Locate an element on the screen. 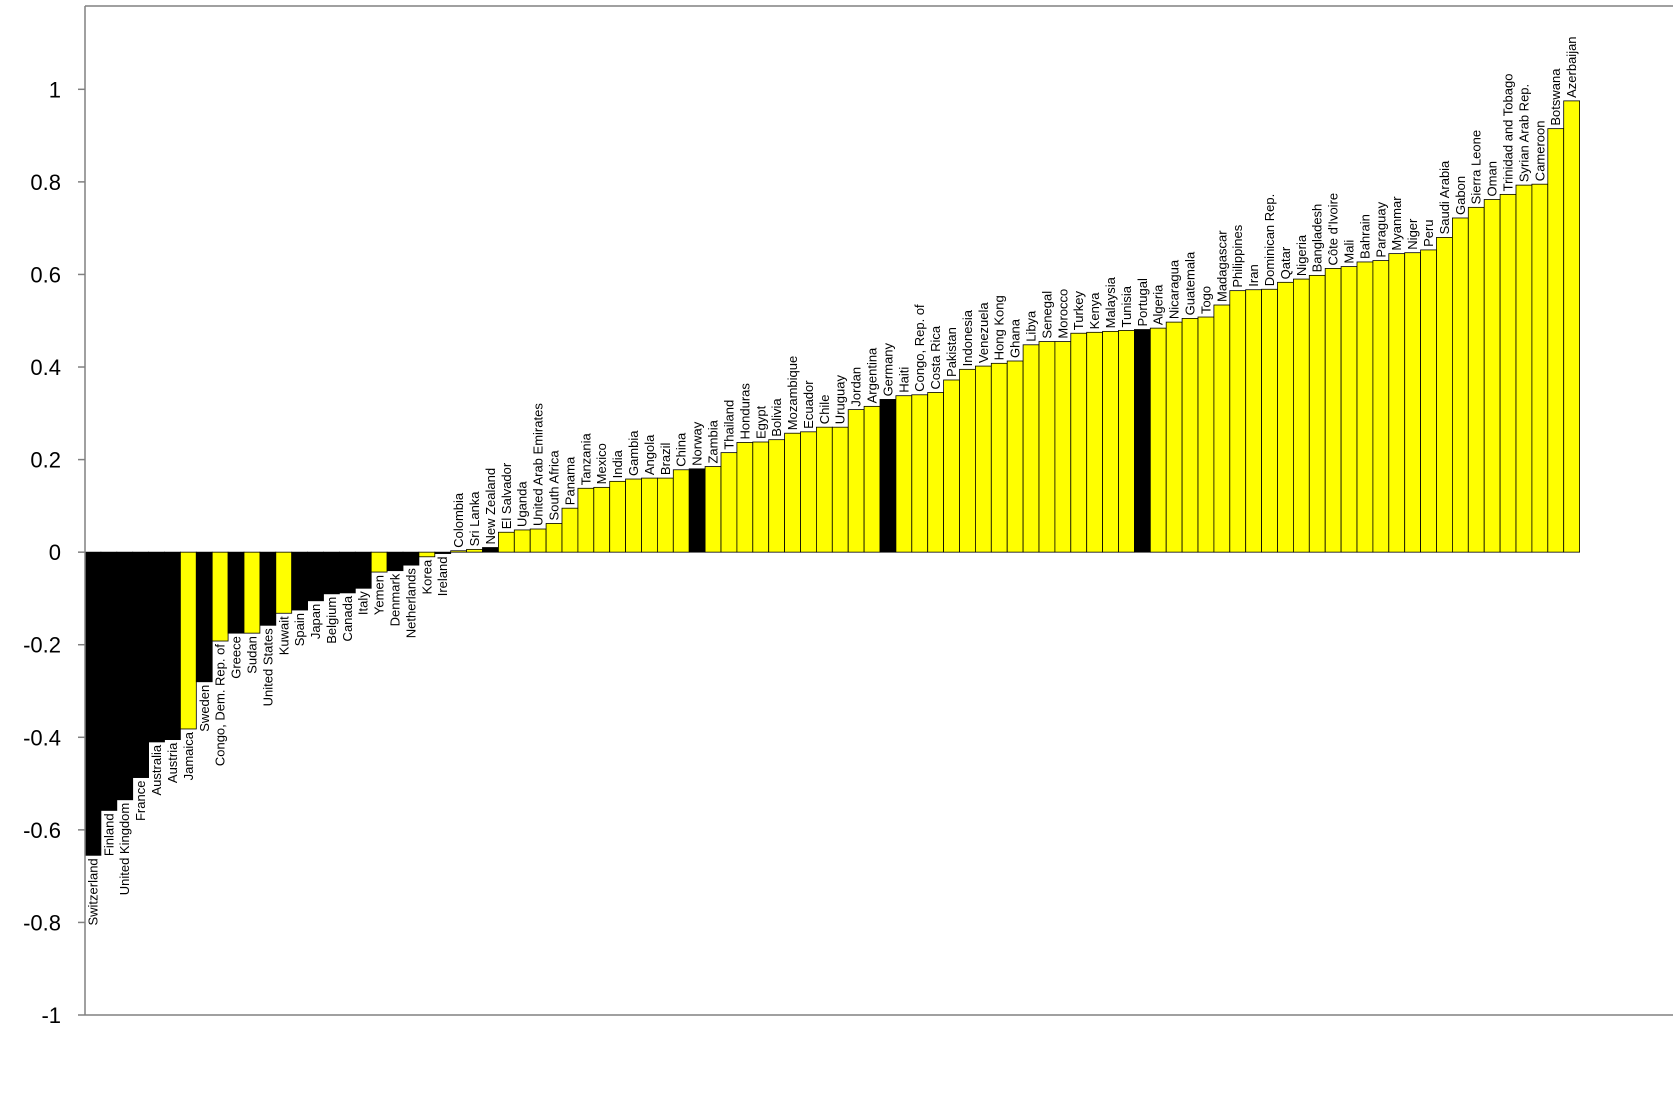 The height and width of the screenshot is (1093, 1673). bar-haiti is located at coordinates (904, 474).